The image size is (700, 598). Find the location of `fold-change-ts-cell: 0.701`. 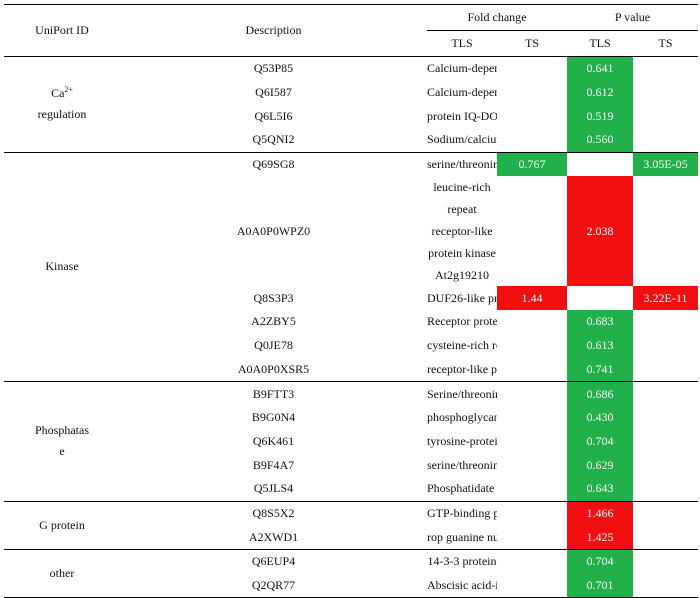

fold-change-ts-cell: 0.701 is located at coordinates (600, 585).